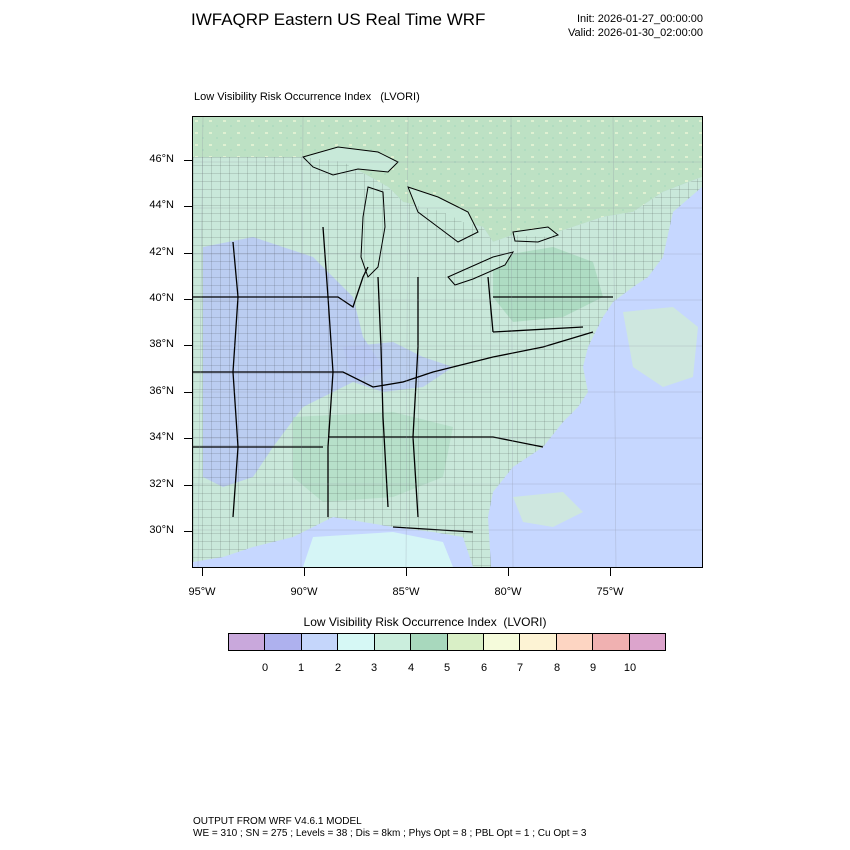  Describe the element at coordinates (161, 298) in the screenshot. I see `lat-label-40n: 40°N` at that location.